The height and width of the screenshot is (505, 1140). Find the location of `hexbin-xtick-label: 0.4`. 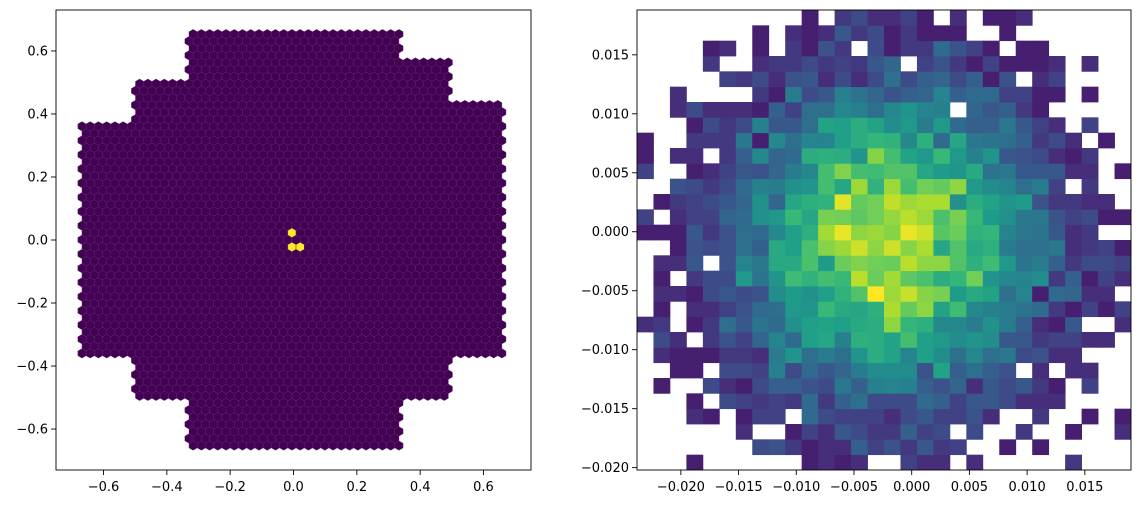

hexbin-xtick-label: 0.4 is located at coordinates (420, 487).